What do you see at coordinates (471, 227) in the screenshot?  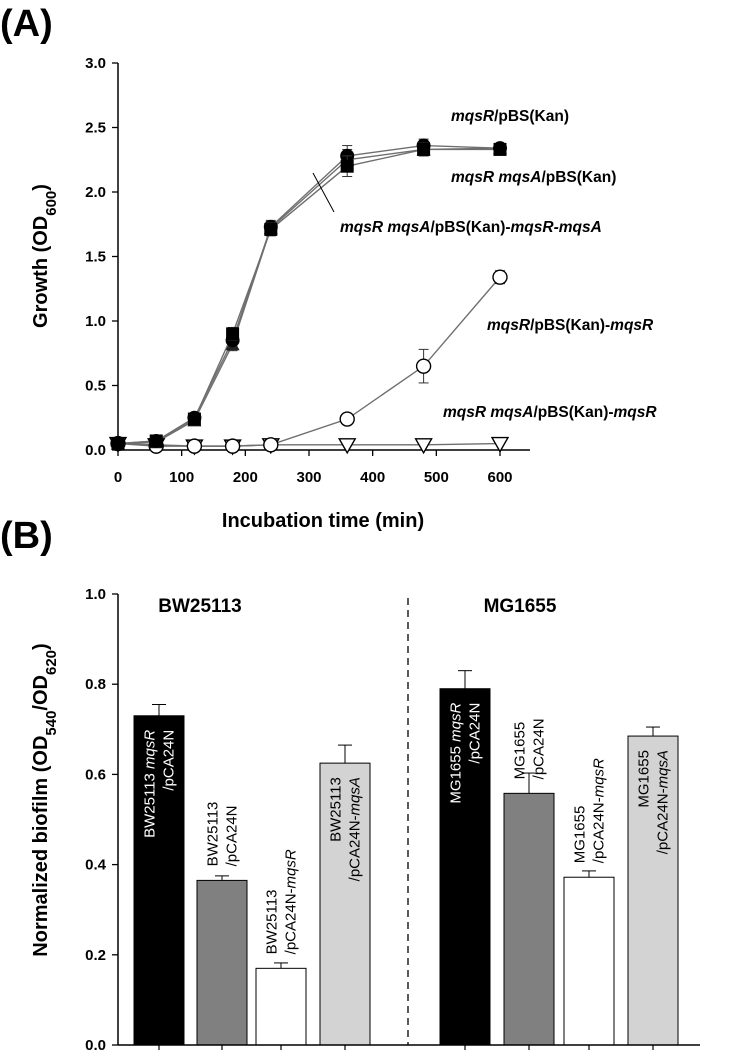 I see `series-annotation: mqsR mqsA/pBS(Kan)-mqsR-mqsA` at bounding box center [471, 227].